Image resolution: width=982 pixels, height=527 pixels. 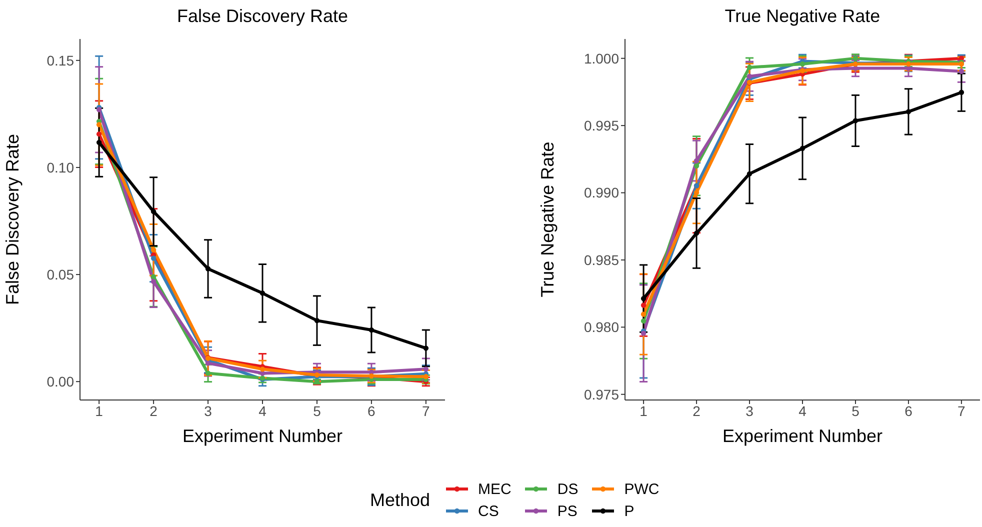 What do you see at coordinates (400, 500) in the screenshot?
I see `legend-title: Method` at bounding box center [400, 500].